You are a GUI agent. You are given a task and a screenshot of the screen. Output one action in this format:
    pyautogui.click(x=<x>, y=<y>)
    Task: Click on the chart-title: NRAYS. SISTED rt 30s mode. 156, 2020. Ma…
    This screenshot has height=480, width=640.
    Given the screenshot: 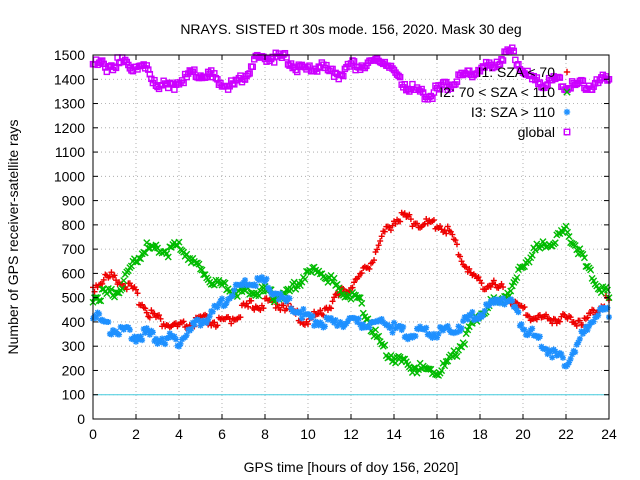 What is the action you would take?
    pyautogui.click(x=350, y=29)
    